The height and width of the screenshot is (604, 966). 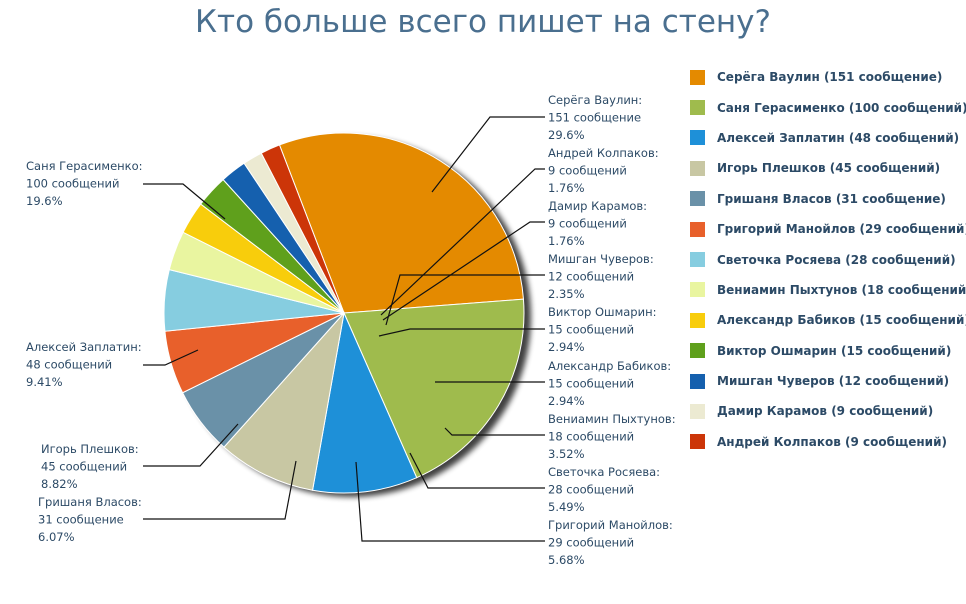 I want to click on legend-label: Саня Герасименко (100 сообщений), so click(x=841, y=107).